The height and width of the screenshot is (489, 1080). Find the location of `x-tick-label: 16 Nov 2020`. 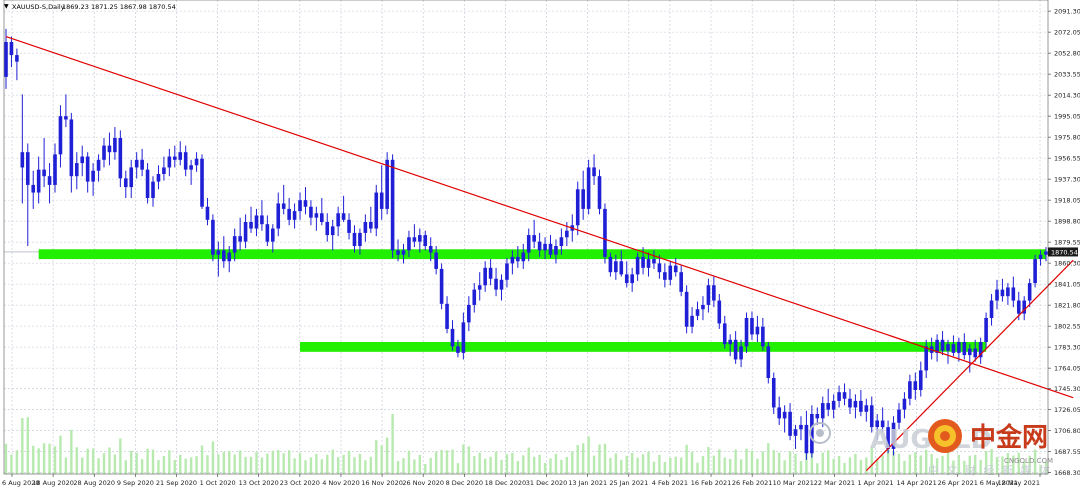

x-tick-label: 16 Nov 2020 is located at coordinates (382, 483).